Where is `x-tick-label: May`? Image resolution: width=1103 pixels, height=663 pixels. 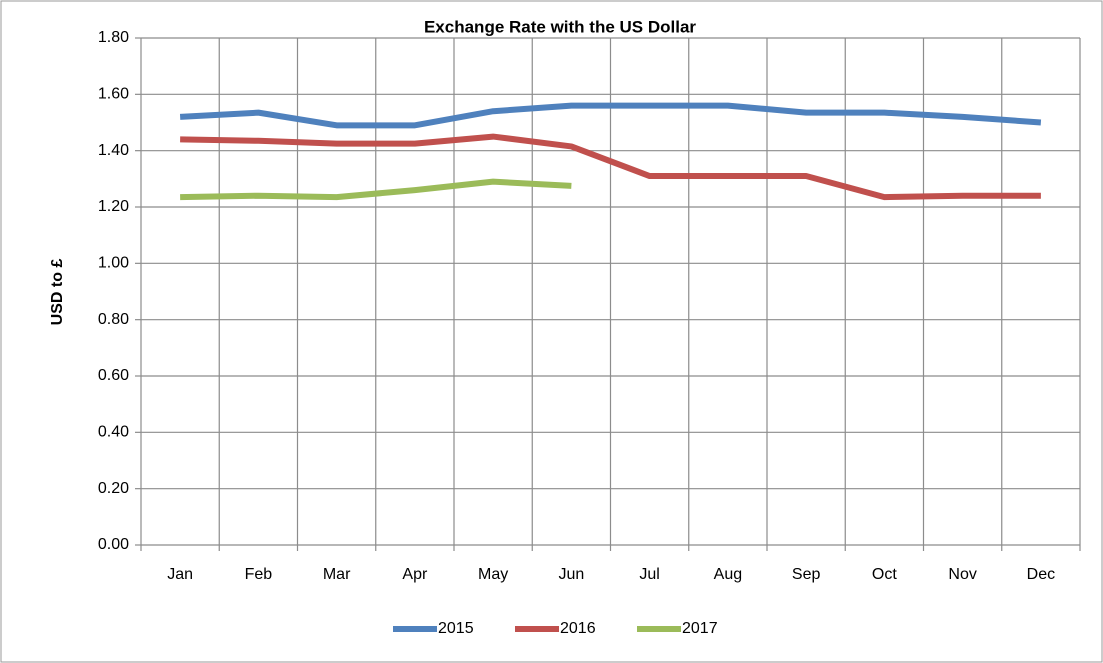
x-tick-label: May is located at coordinates (493, 574).